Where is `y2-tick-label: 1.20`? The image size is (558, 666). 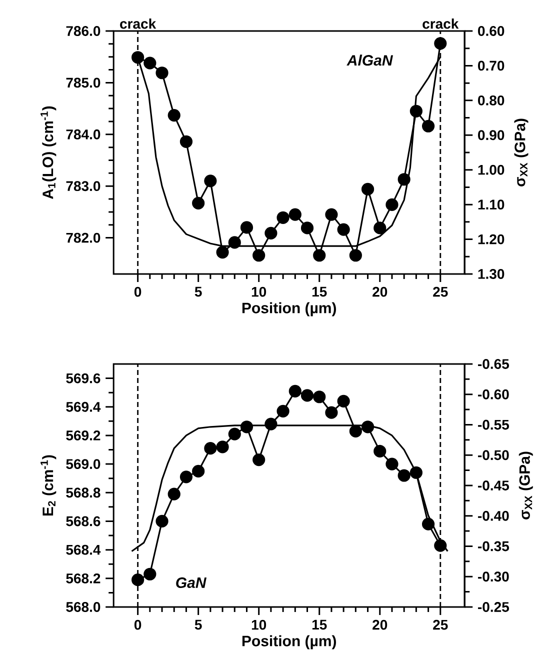 y2-tick-label: 1.20 is located at coordinates (491, 239).